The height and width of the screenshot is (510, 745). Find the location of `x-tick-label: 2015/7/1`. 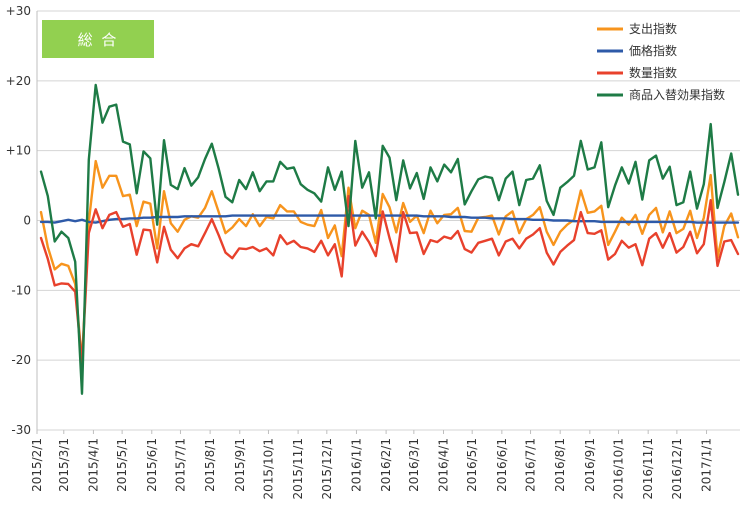

x-tick-label: 2015/7/1 is located at coordinates (180, 465).